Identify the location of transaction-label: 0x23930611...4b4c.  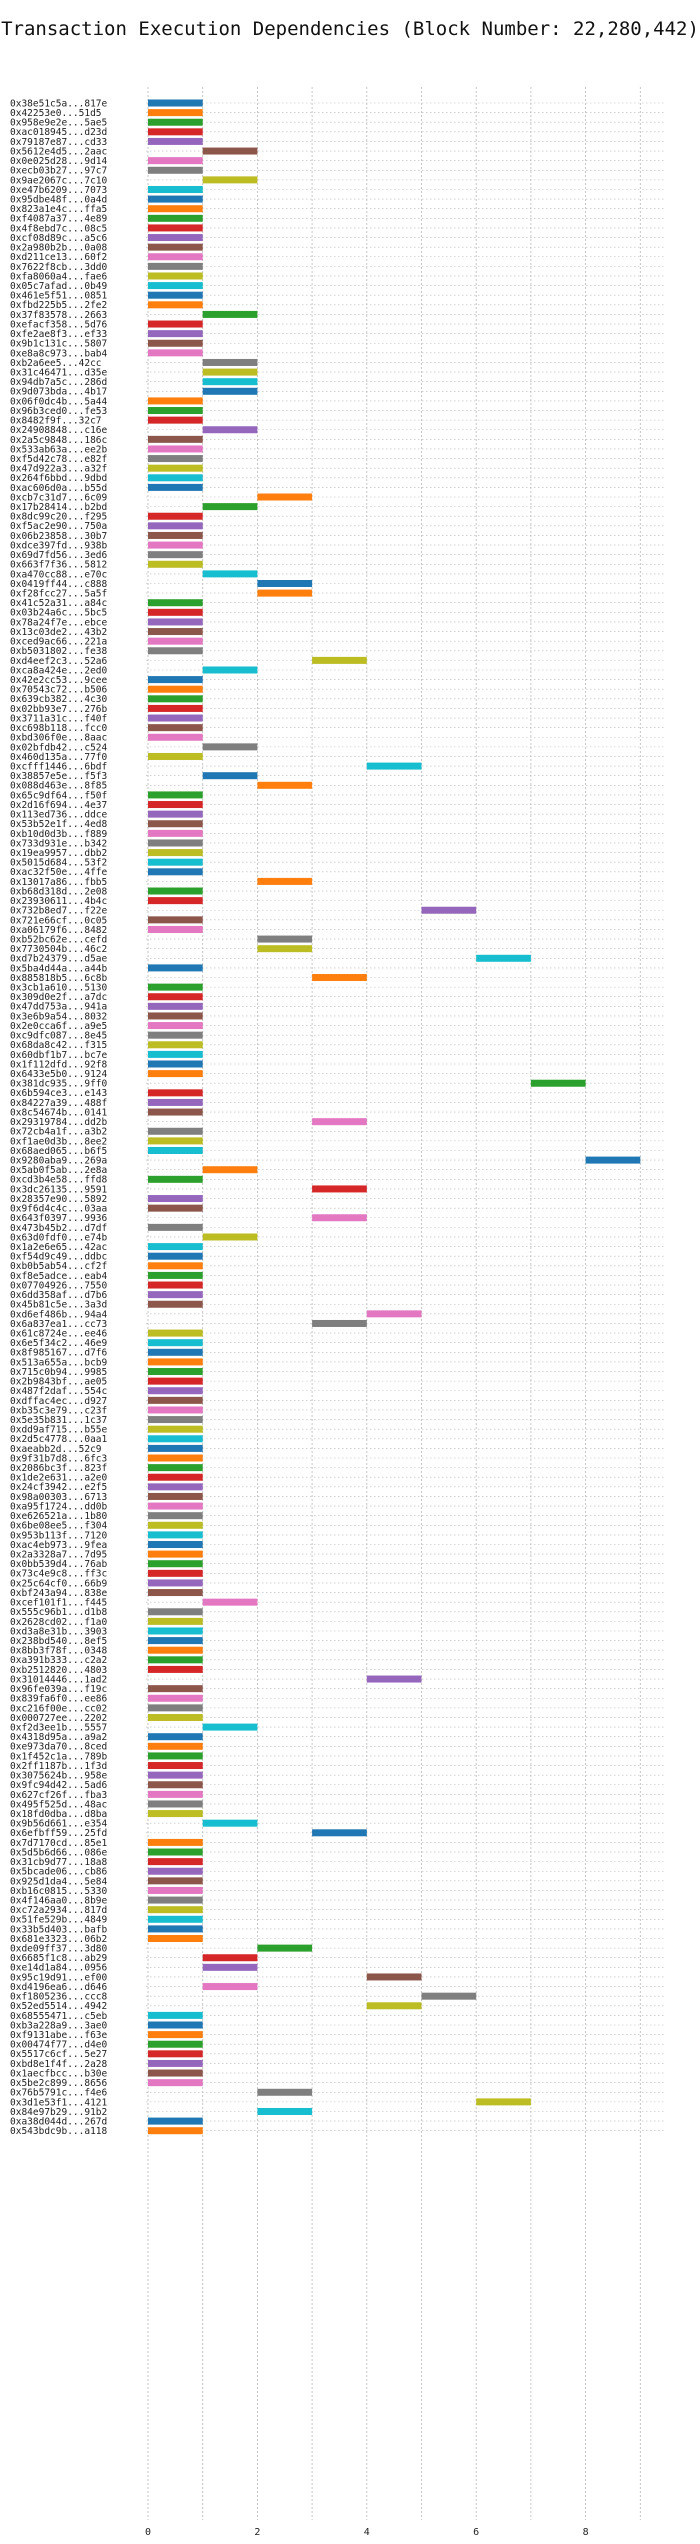
(58, 901).